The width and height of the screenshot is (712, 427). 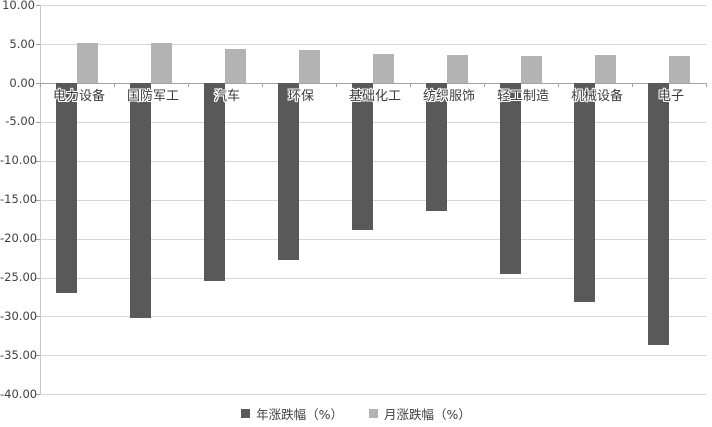 What do you see at coordinates (300, 96) in the screenshot?
I see `category-label: 环保` at bounding box center [300, 96].